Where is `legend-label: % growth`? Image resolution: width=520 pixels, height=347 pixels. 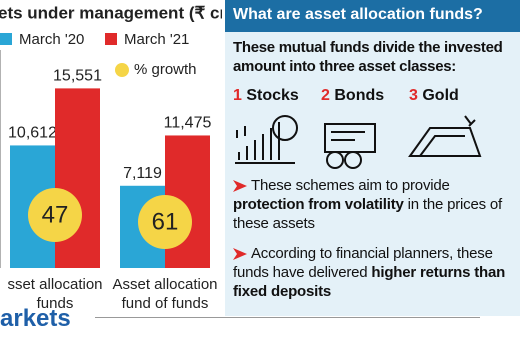
legend-label: % growth is located at coordinates (165, 69).